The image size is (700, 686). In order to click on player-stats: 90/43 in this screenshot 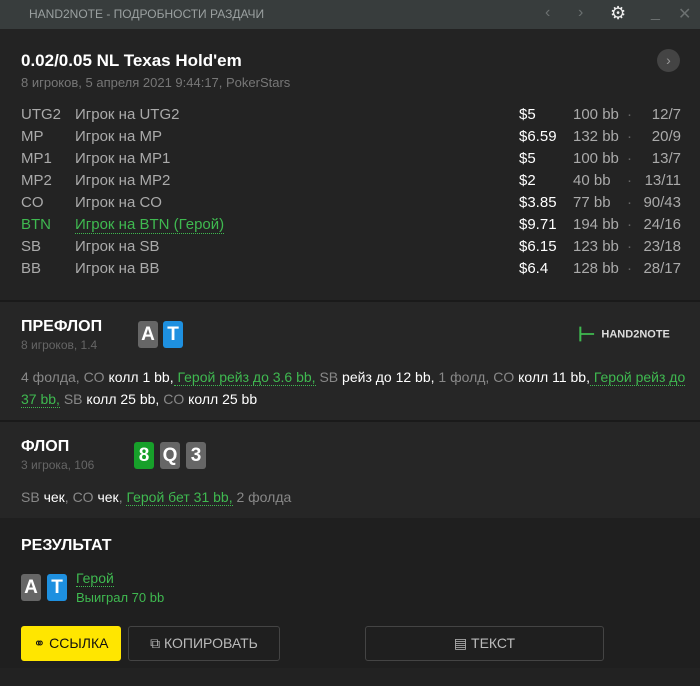, I will do `click(662, 202)`.